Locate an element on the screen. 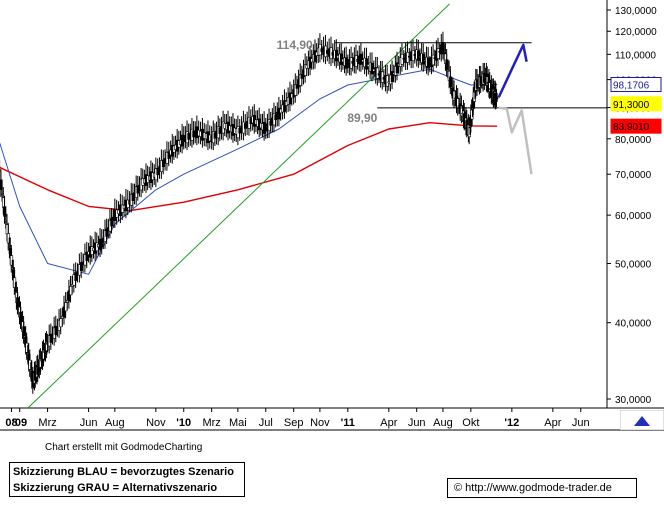  sma-red-line is located at coordinates (249, 167).